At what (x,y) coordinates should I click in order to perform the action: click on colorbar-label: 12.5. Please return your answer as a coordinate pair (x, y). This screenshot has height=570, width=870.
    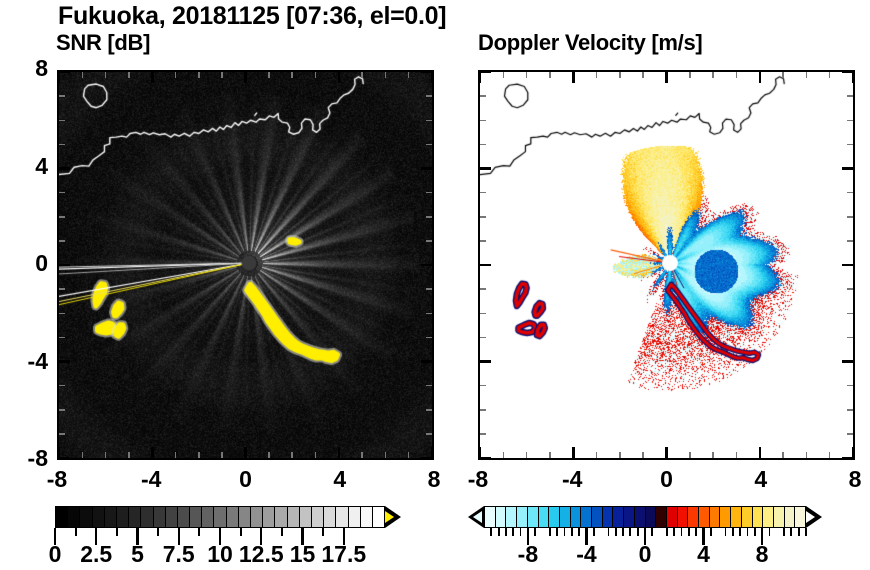
    Looking at the image, I should click on (261, 554).